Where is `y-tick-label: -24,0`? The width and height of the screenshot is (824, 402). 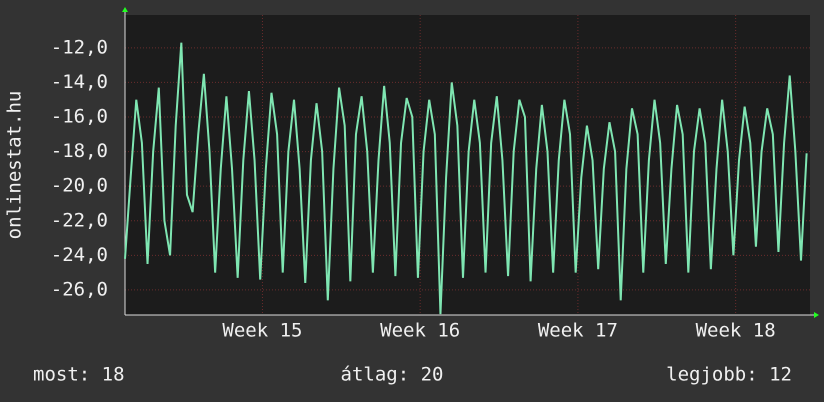 y-tick-label: -24,0 is located at coordinates (79, 255).